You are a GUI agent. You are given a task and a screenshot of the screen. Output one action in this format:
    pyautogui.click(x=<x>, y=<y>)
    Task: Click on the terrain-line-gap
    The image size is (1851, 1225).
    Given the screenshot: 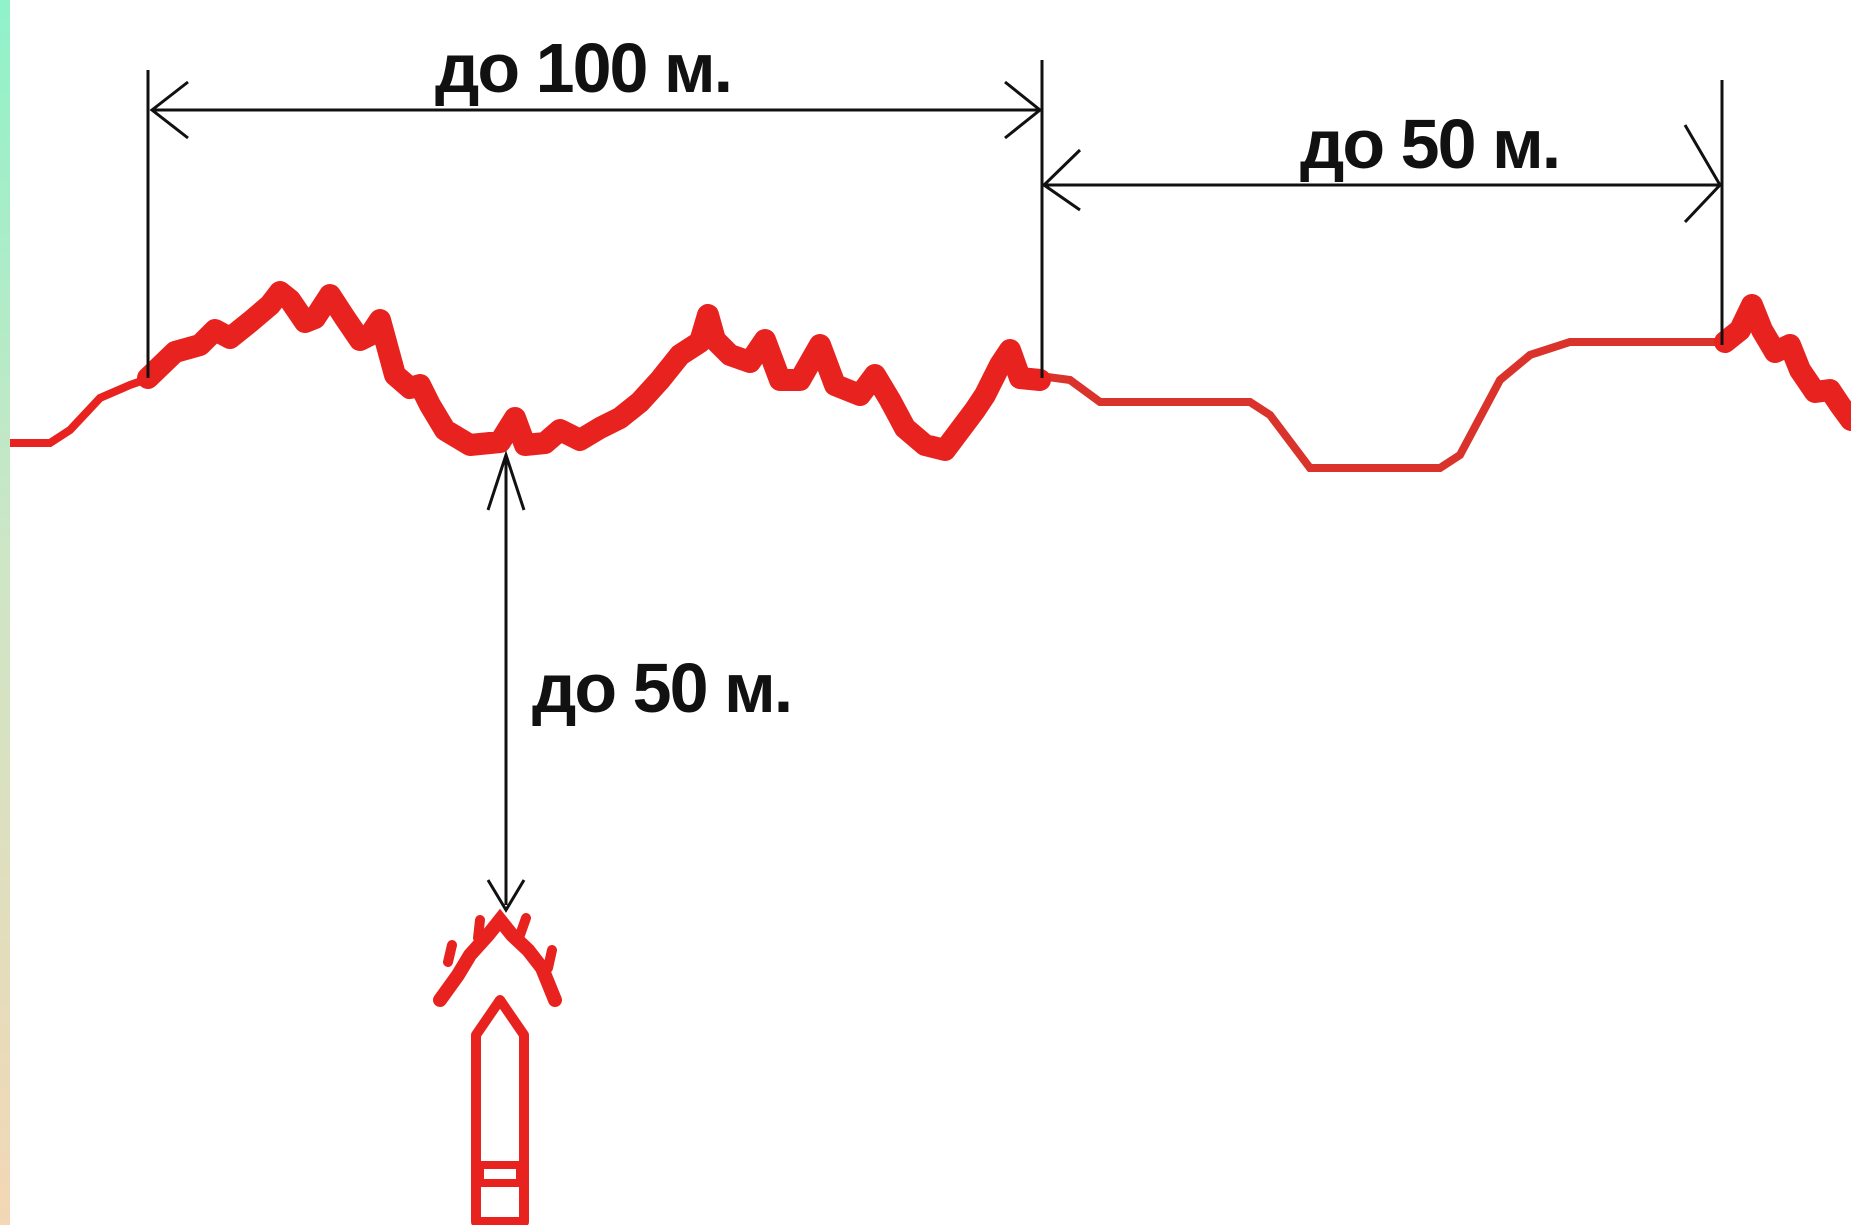 What is the action you would take?
    pyautogui.click(x=1382, y=405)
    